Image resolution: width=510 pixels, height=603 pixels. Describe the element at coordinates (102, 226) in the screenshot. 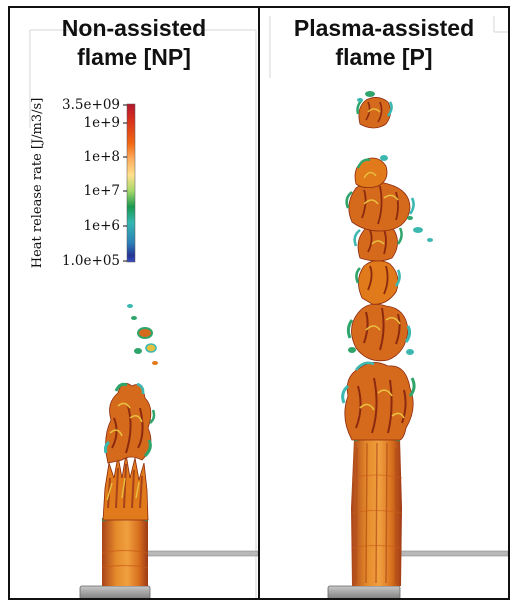

I see `colorbar-tick-label: 1e+6` at that location.